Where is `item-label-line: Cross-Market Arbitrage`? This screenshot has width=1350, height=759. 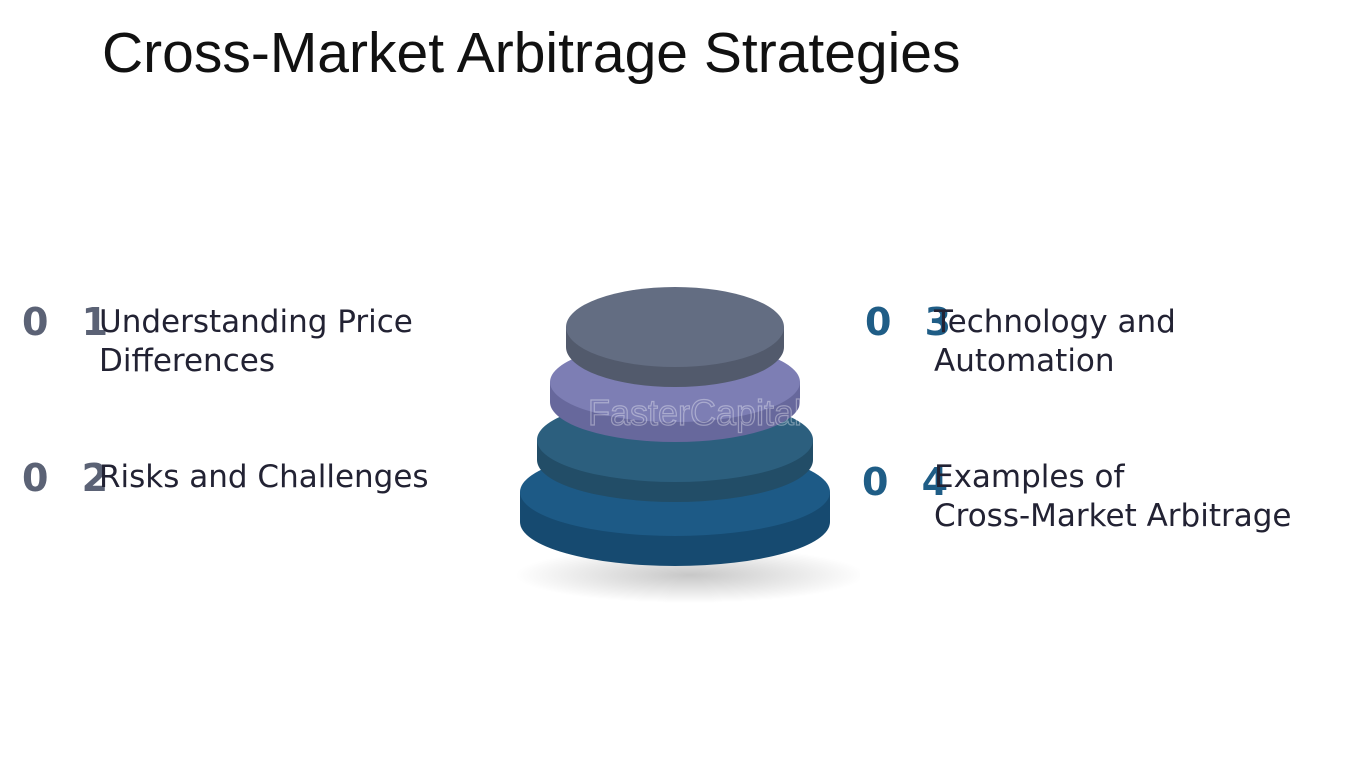 item-label-line: Cross-Market Arbitrage is located at coordinates (1112, 516).